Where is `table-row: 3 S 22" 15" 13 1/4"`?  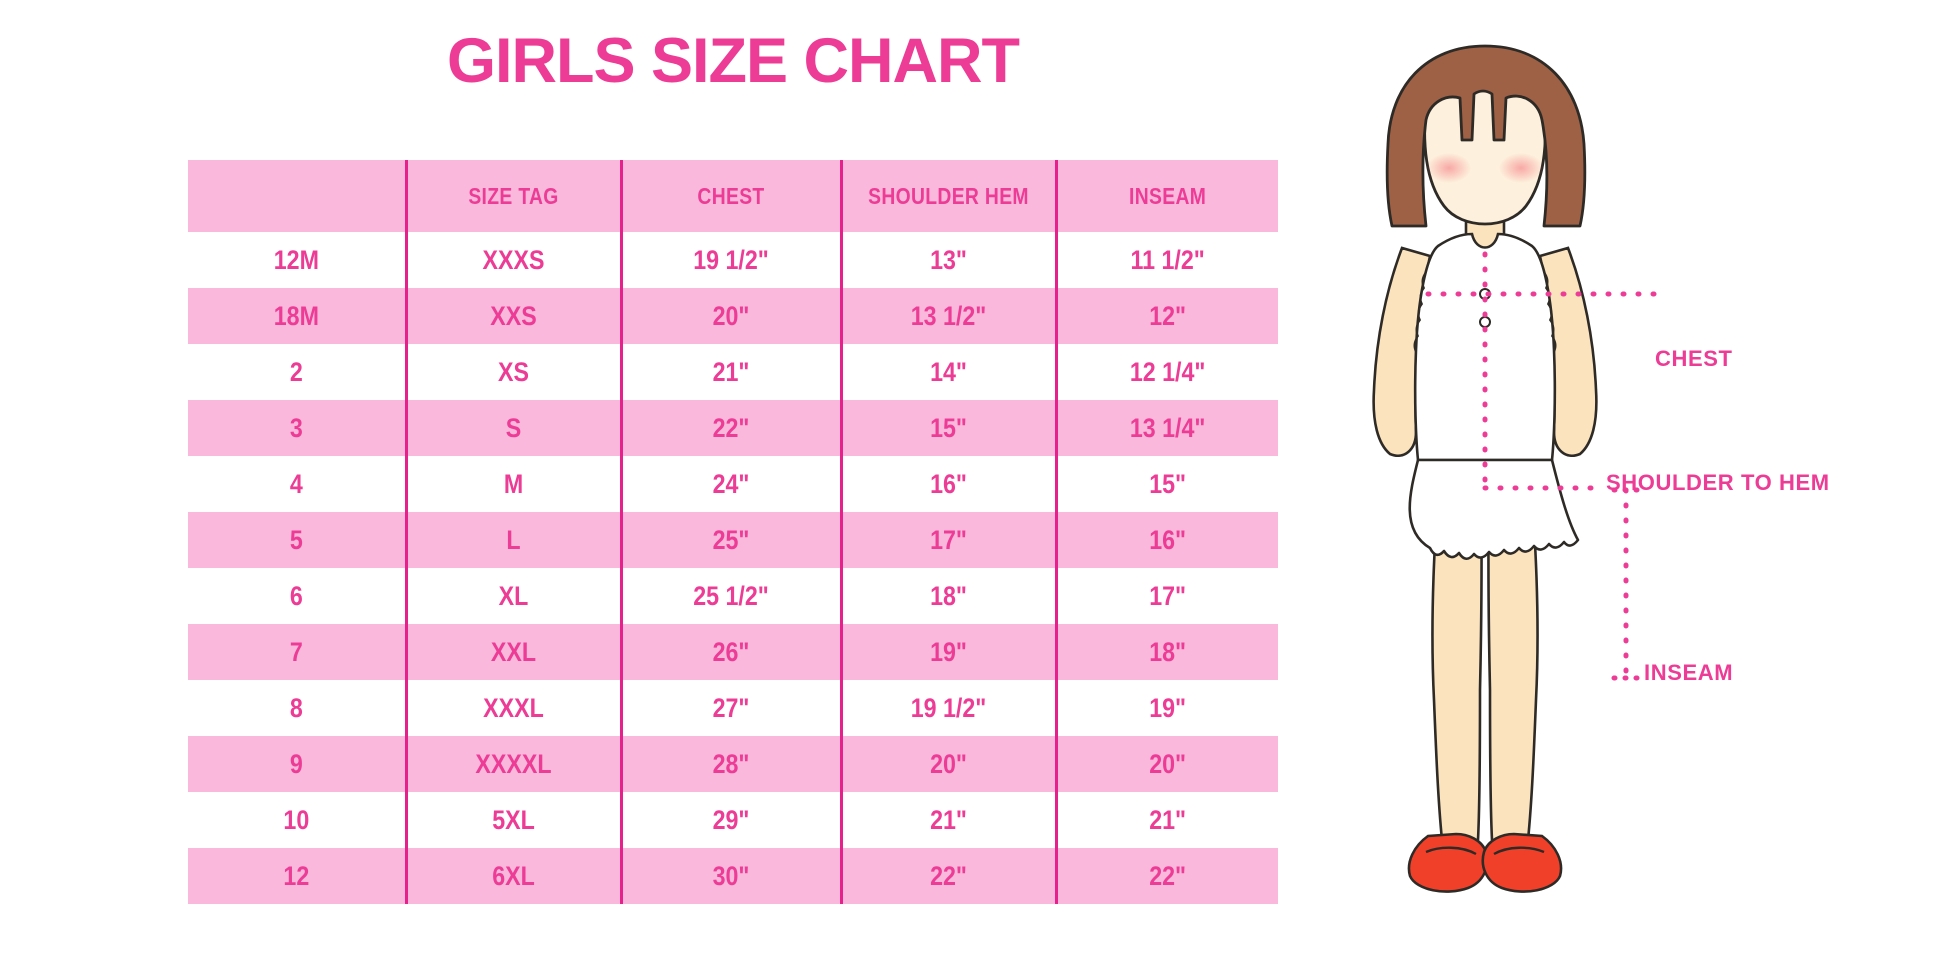 table-row: 3 S 22" 15" 13 1/4" is located at coordinates (733, 428).